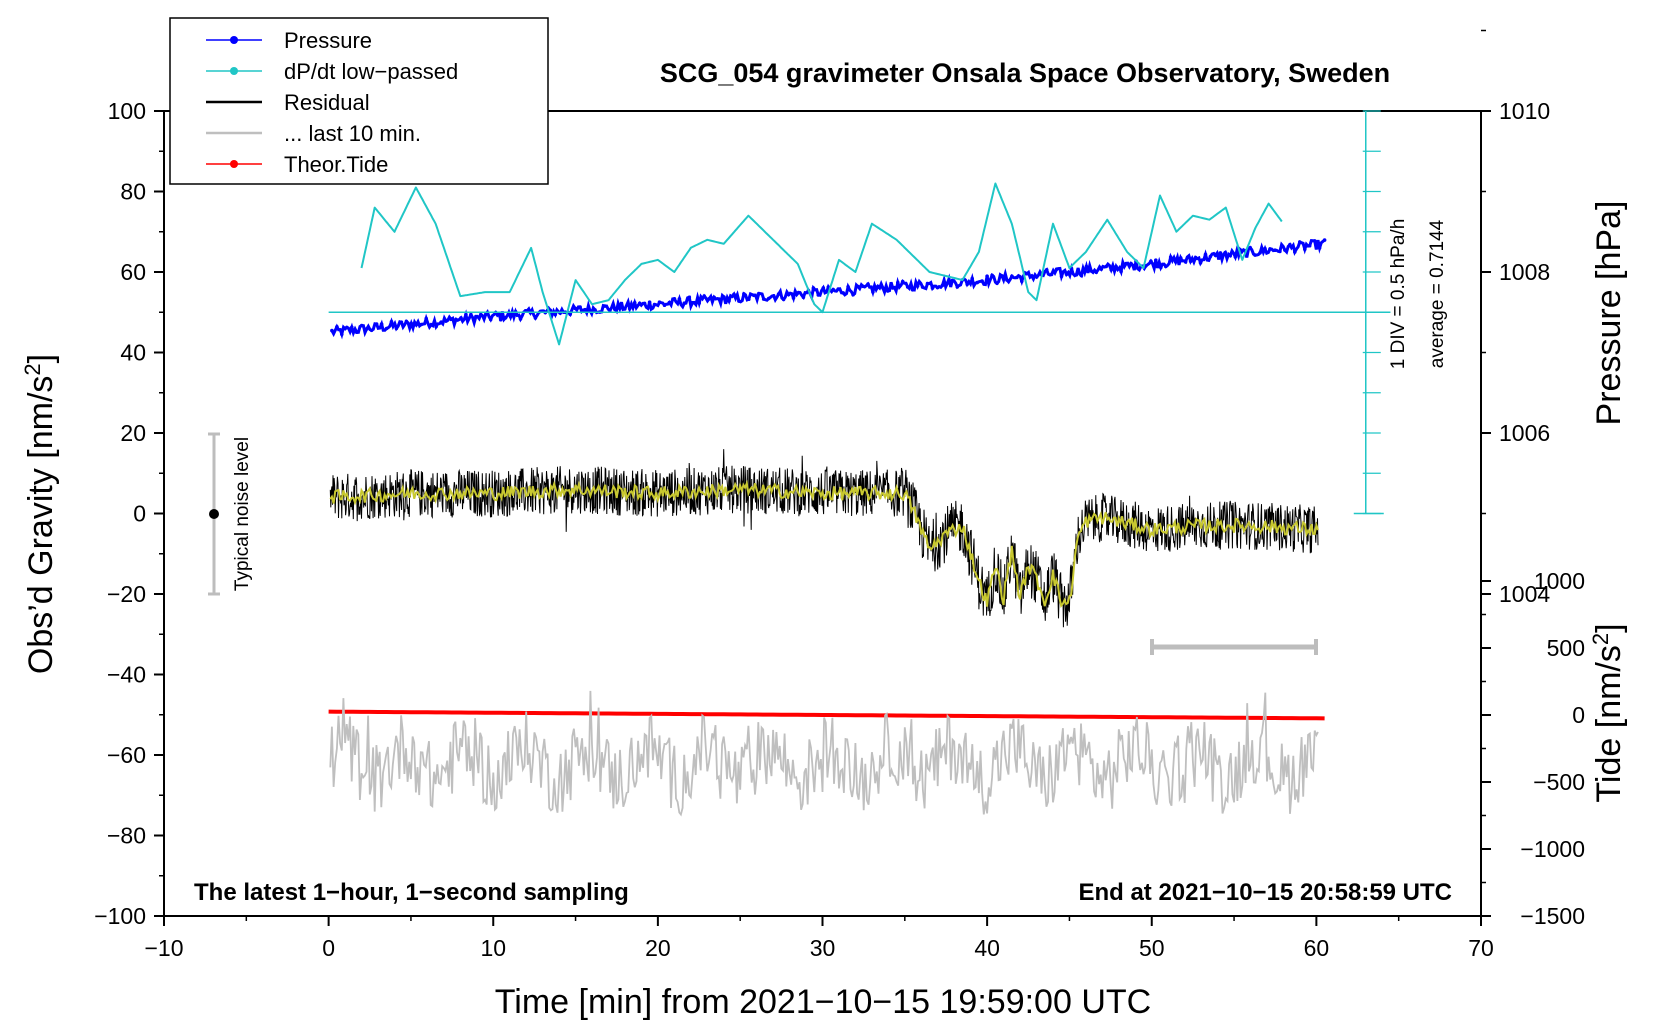 The width and height of the screenshot is (1660, 1025). What do you see at coordinates (41, 525) in the screenshot?
I see `y-axis-left-label-main: Obs’d Gravity [nm/s` at bounding box center [41, 525].